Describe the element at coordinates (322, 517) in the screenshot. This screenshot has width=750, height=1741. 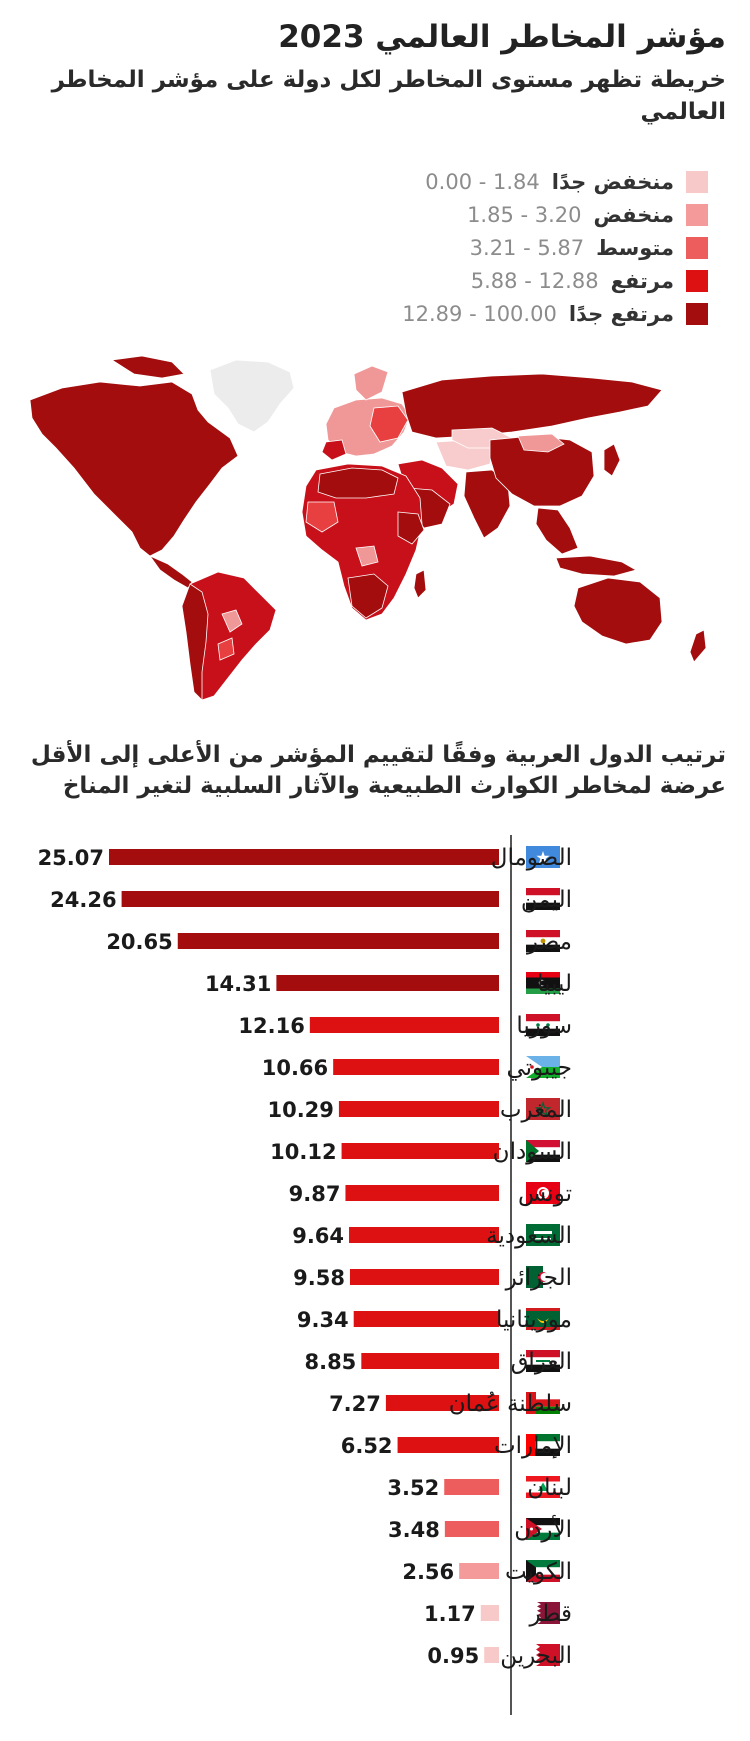
I see `map-region-west-africa` at that location.